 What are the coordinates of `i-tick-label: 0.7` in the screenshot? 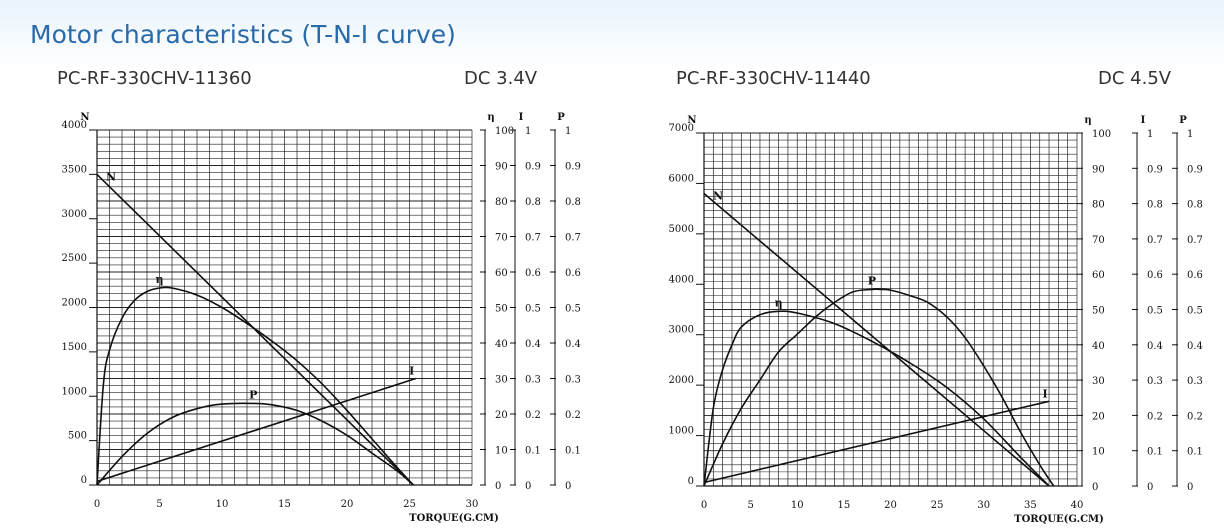 It's located at (1155, 240).